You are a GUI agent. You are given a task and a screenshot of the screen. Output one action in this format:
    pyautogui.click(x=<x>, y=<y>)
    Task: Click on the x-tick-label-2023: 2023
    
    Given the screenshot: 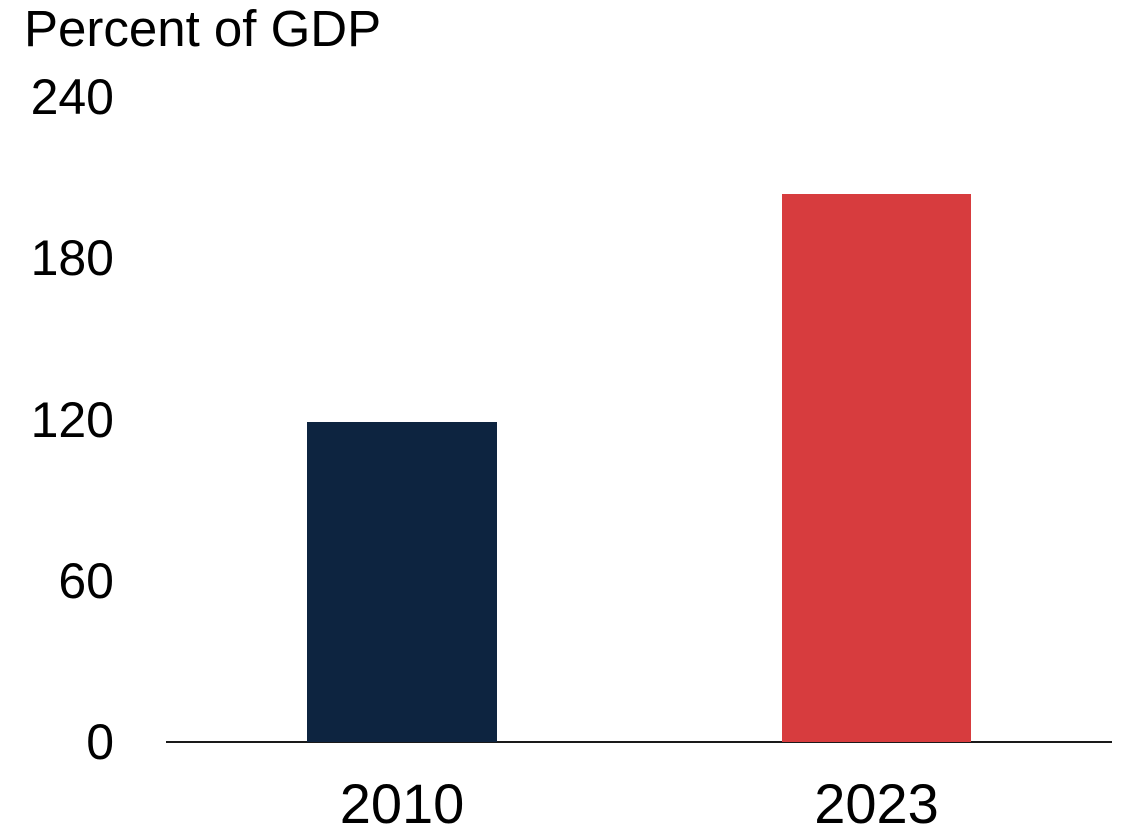 What is the action you would take?
    pyautogui.click(x=876, y=803)
    